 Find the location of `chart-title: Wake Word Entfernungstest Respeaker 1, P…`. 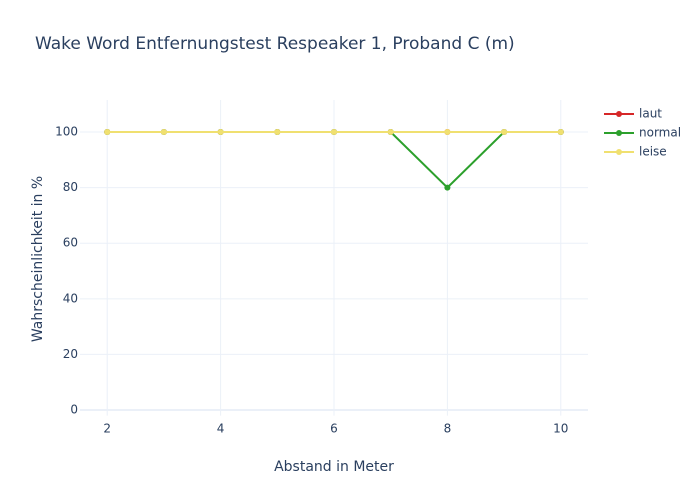

chart-title: Wake Word Entfernungstest Respeaker 1, P… is located at coordinates (275, 44).